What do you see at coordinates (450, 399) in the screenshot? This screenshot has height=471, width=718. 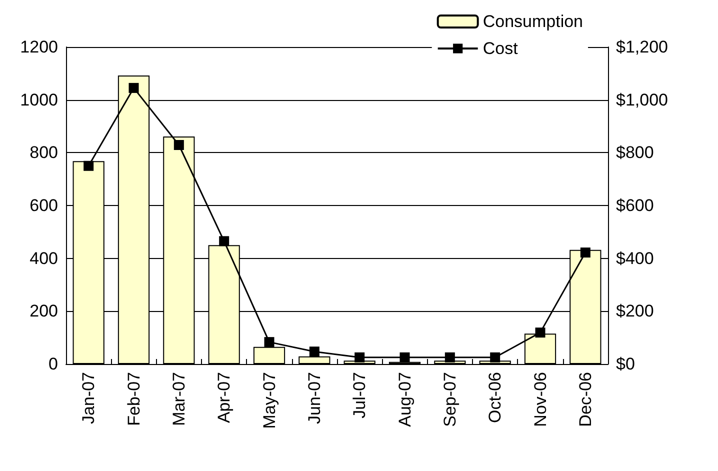 I see `x-tick-label: Sep-07` at bounding box center [450, 399].